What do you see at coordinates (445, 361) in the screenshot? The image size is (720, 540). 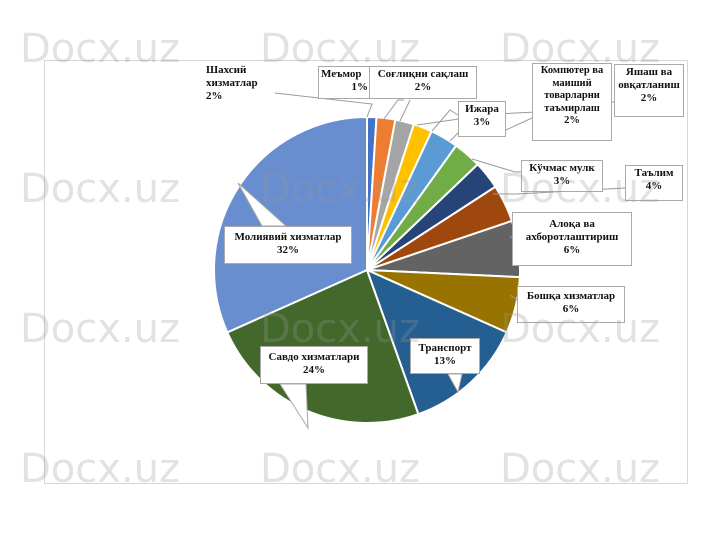 I see `label-percent: 13%` at bounding box center [445, 361].